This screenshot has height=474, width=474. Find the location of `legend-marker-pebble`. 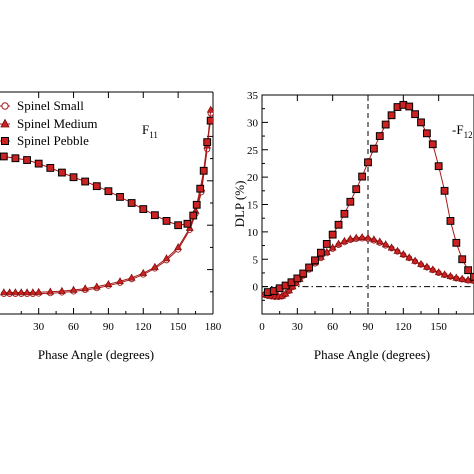

legend-marker-pebble is located at coordinates (5, 141).